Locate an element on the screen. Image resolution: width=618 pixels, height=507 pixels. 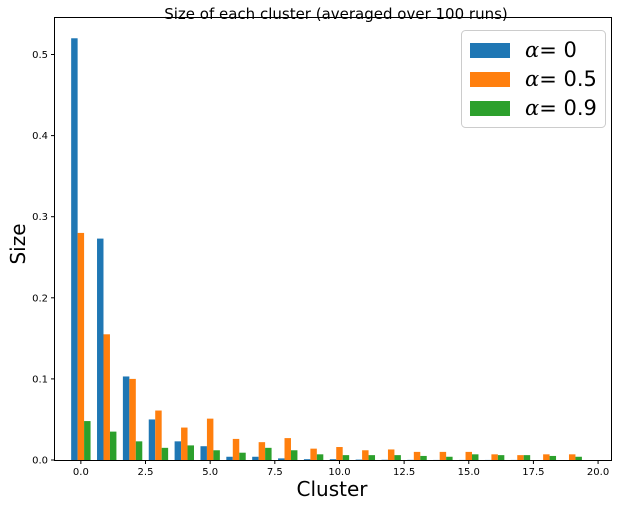
y-tick-label: 0.1 is located at coordinates (40, 379).